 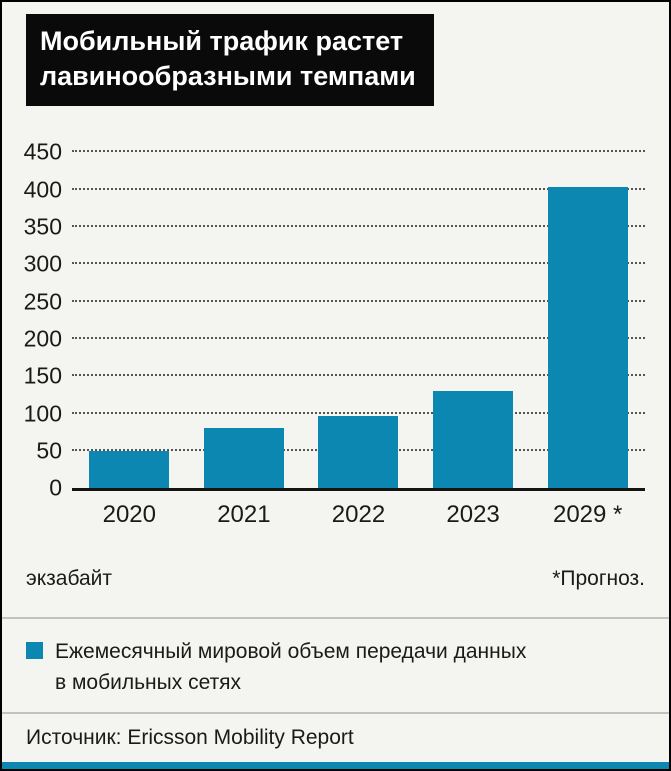 What do you see at coordinates (598, 579) in the screenshot?
I see `forecast-note: *Прогноз.` at bounding box center [598, 579].